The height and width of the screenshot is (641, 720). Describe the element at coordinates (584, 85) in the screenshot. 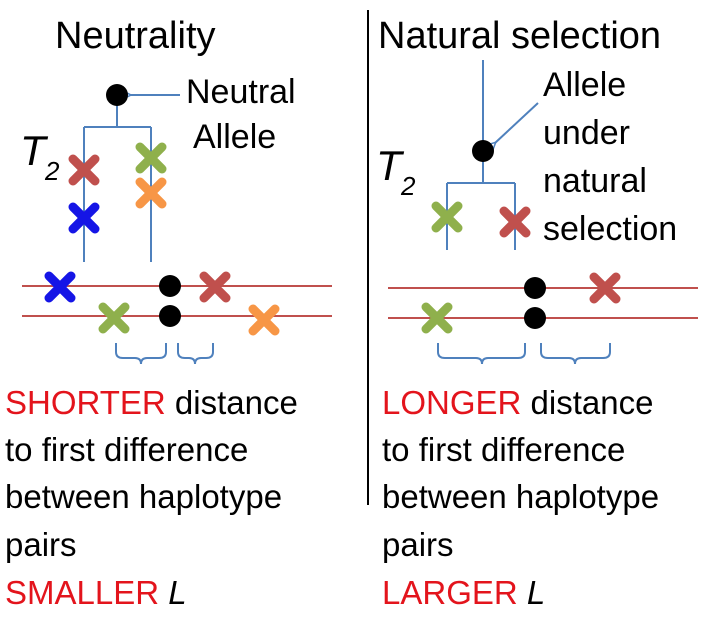

I see `selected-allele-label-line1: Allele` at that location.